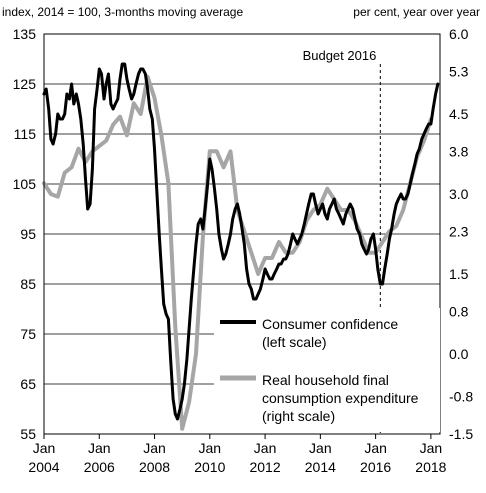 The image size is (486, 493). I want to click on x-tick-year: 2010, so click(209, 467).